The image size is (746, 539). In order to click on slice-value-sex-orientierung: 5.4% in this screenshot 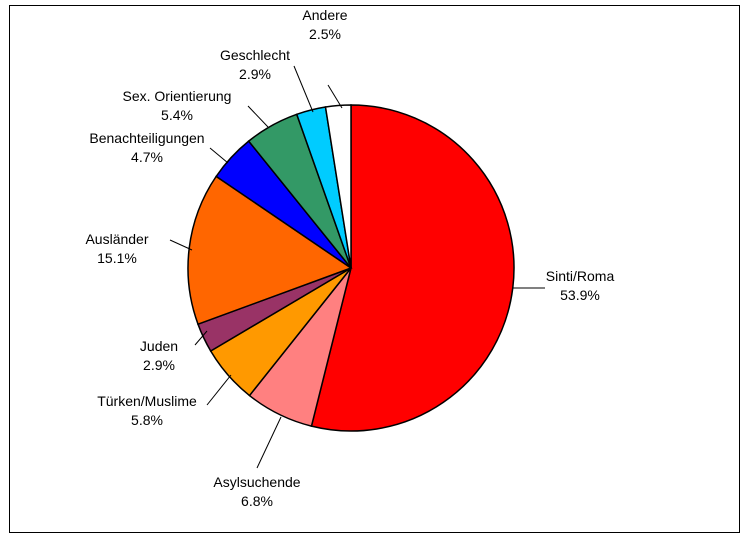, I will do `click(177, 115)`.